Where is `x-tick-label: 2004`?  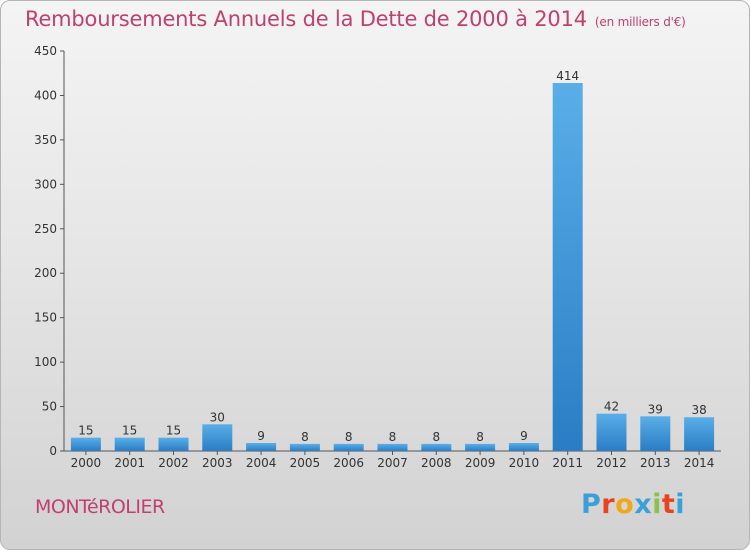
x-tick-label: 2004 is located at coordinates (261, 463).